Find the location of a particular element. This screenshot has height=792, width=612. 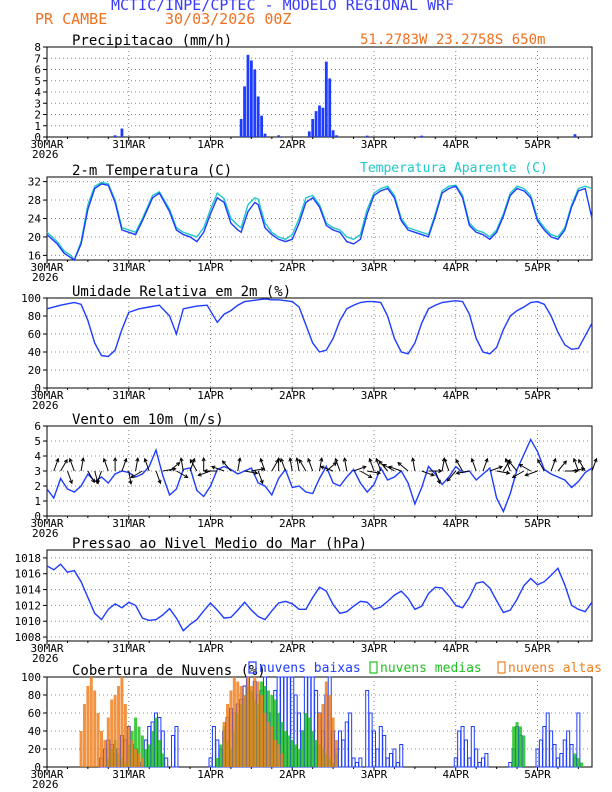

station-name: PR CAMBE is located at coordinates (71, 19).